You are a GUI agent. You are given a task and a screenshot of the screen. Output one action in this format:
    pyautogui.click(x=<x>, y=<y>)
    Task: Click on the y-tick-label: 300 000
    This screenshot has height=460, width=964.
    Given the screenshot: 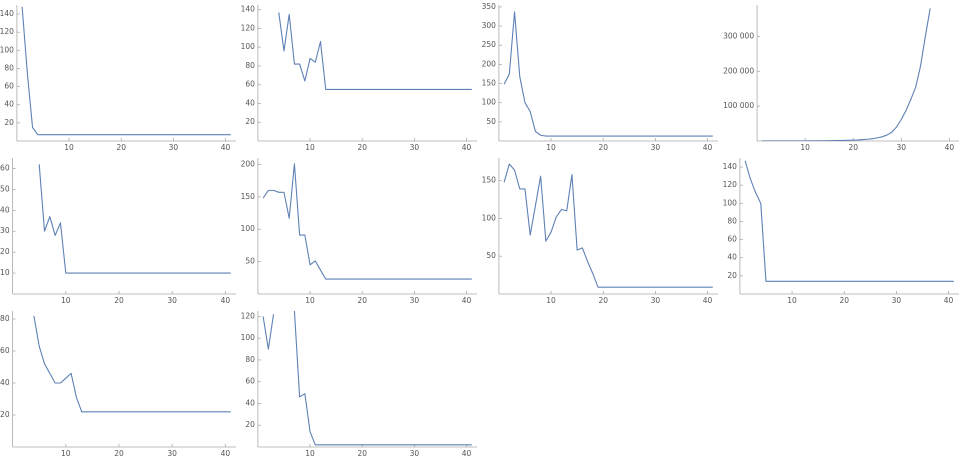 What is the action you would take?
    pyautogui.click(x=738, y=35)
    